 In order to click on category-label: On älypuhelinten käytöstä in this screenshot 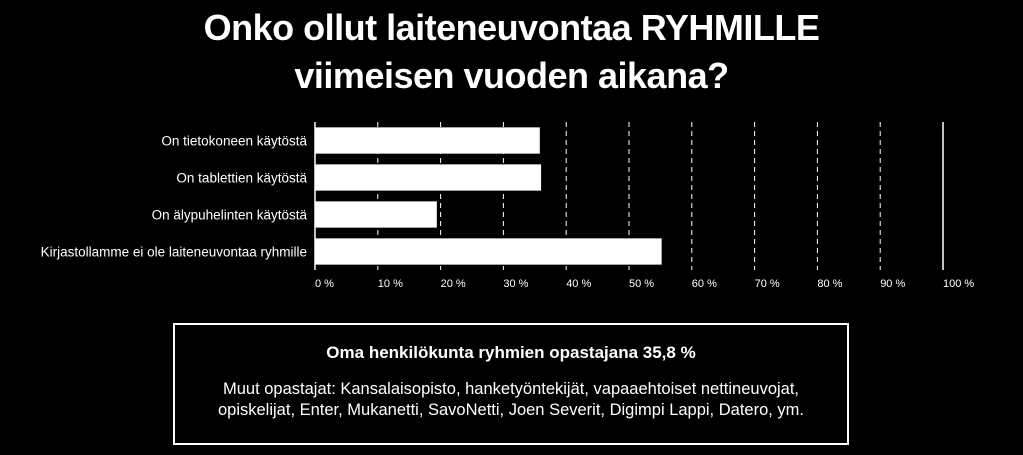, I will do `click(230, 215)`.